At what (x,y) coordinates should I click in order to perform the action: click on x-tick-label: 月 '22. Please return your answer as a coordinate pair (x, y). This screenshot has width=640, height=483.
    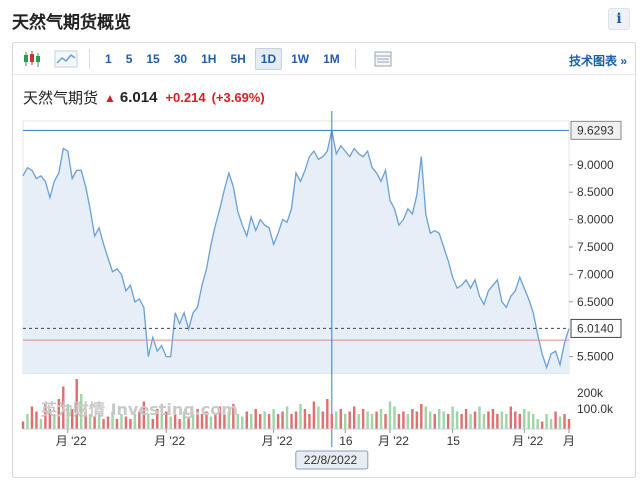
    Looking at the image, I should click on (393, 441).